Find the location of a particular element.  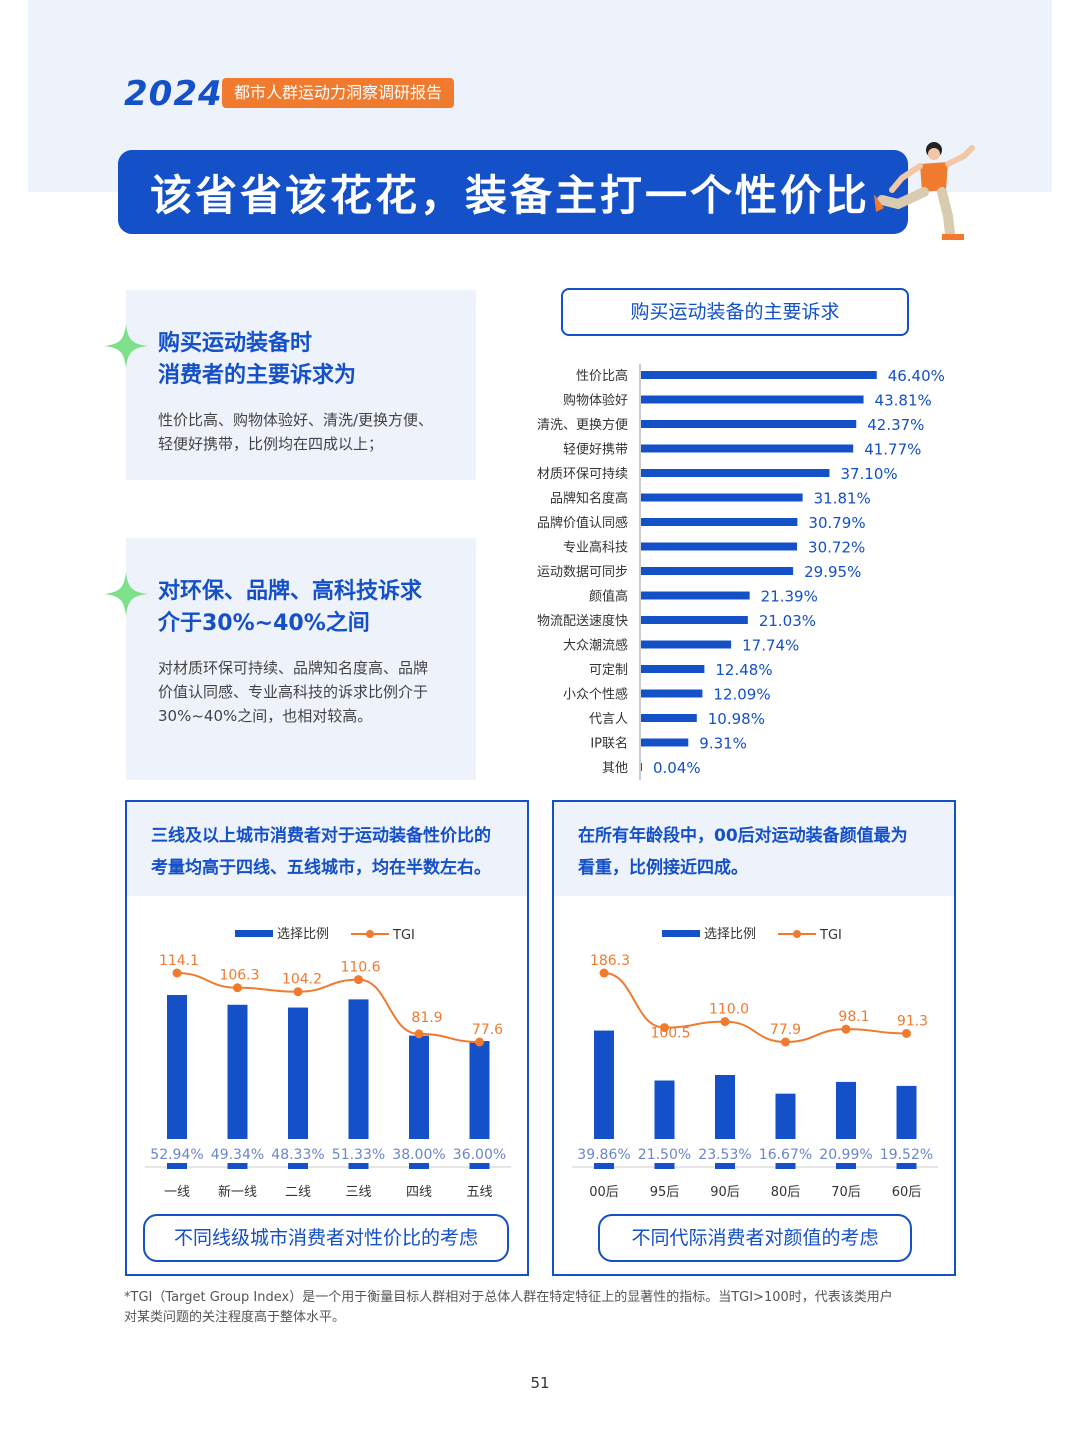

value-label: 30.72% is located at coordinates (836, 548).